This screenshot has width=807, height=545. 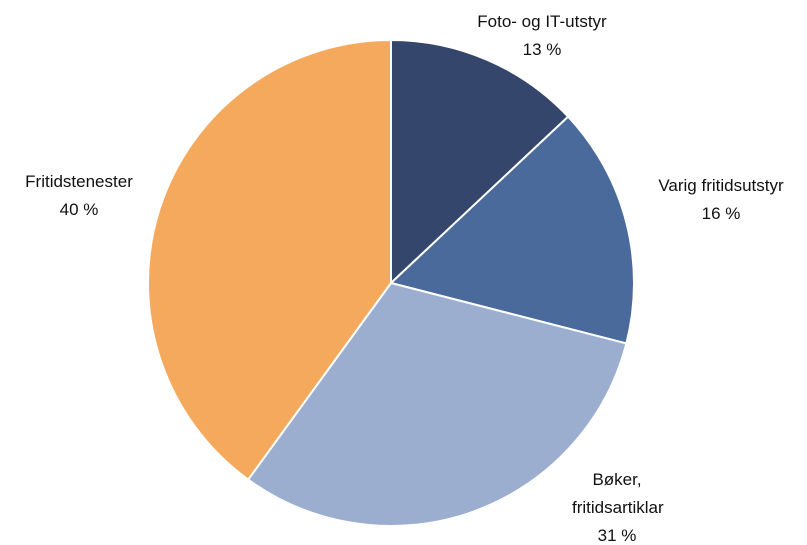 What do you see at coordinates (542, 21) in the screenshot?
I see `category-label: Foto- og IT-utstyr` at bounding box center [542, 21].